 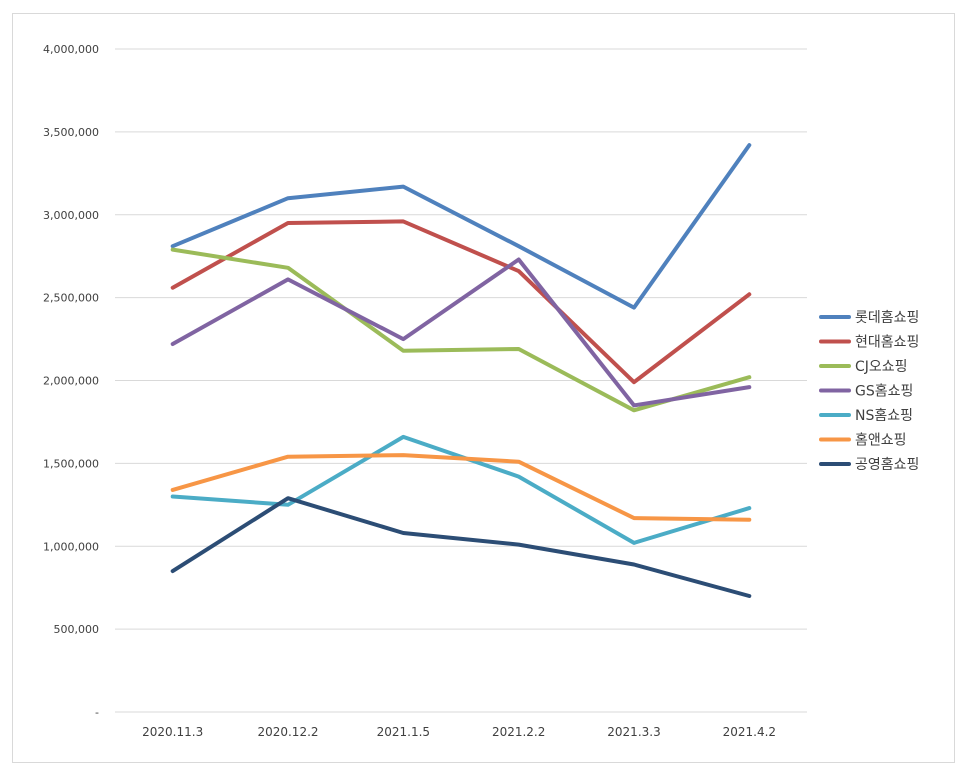 What do you see at coordinates (287, 732) in the screenshot?
I see `x-tick-label: 2020.12.2` at bounding box center [287, 732].